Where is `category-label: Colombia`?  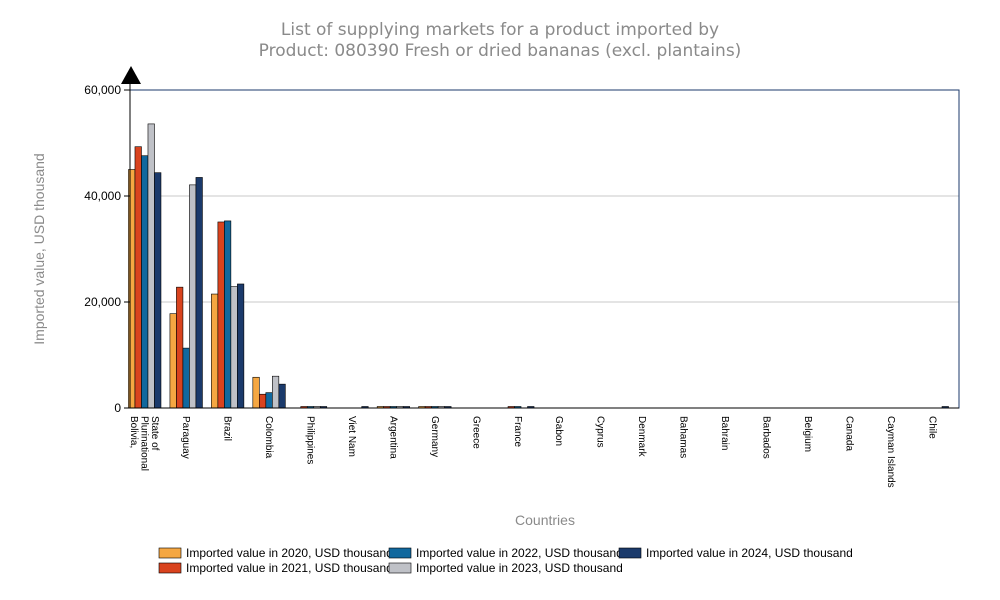
category-label: Colombia is located at coordinates (268, 437).